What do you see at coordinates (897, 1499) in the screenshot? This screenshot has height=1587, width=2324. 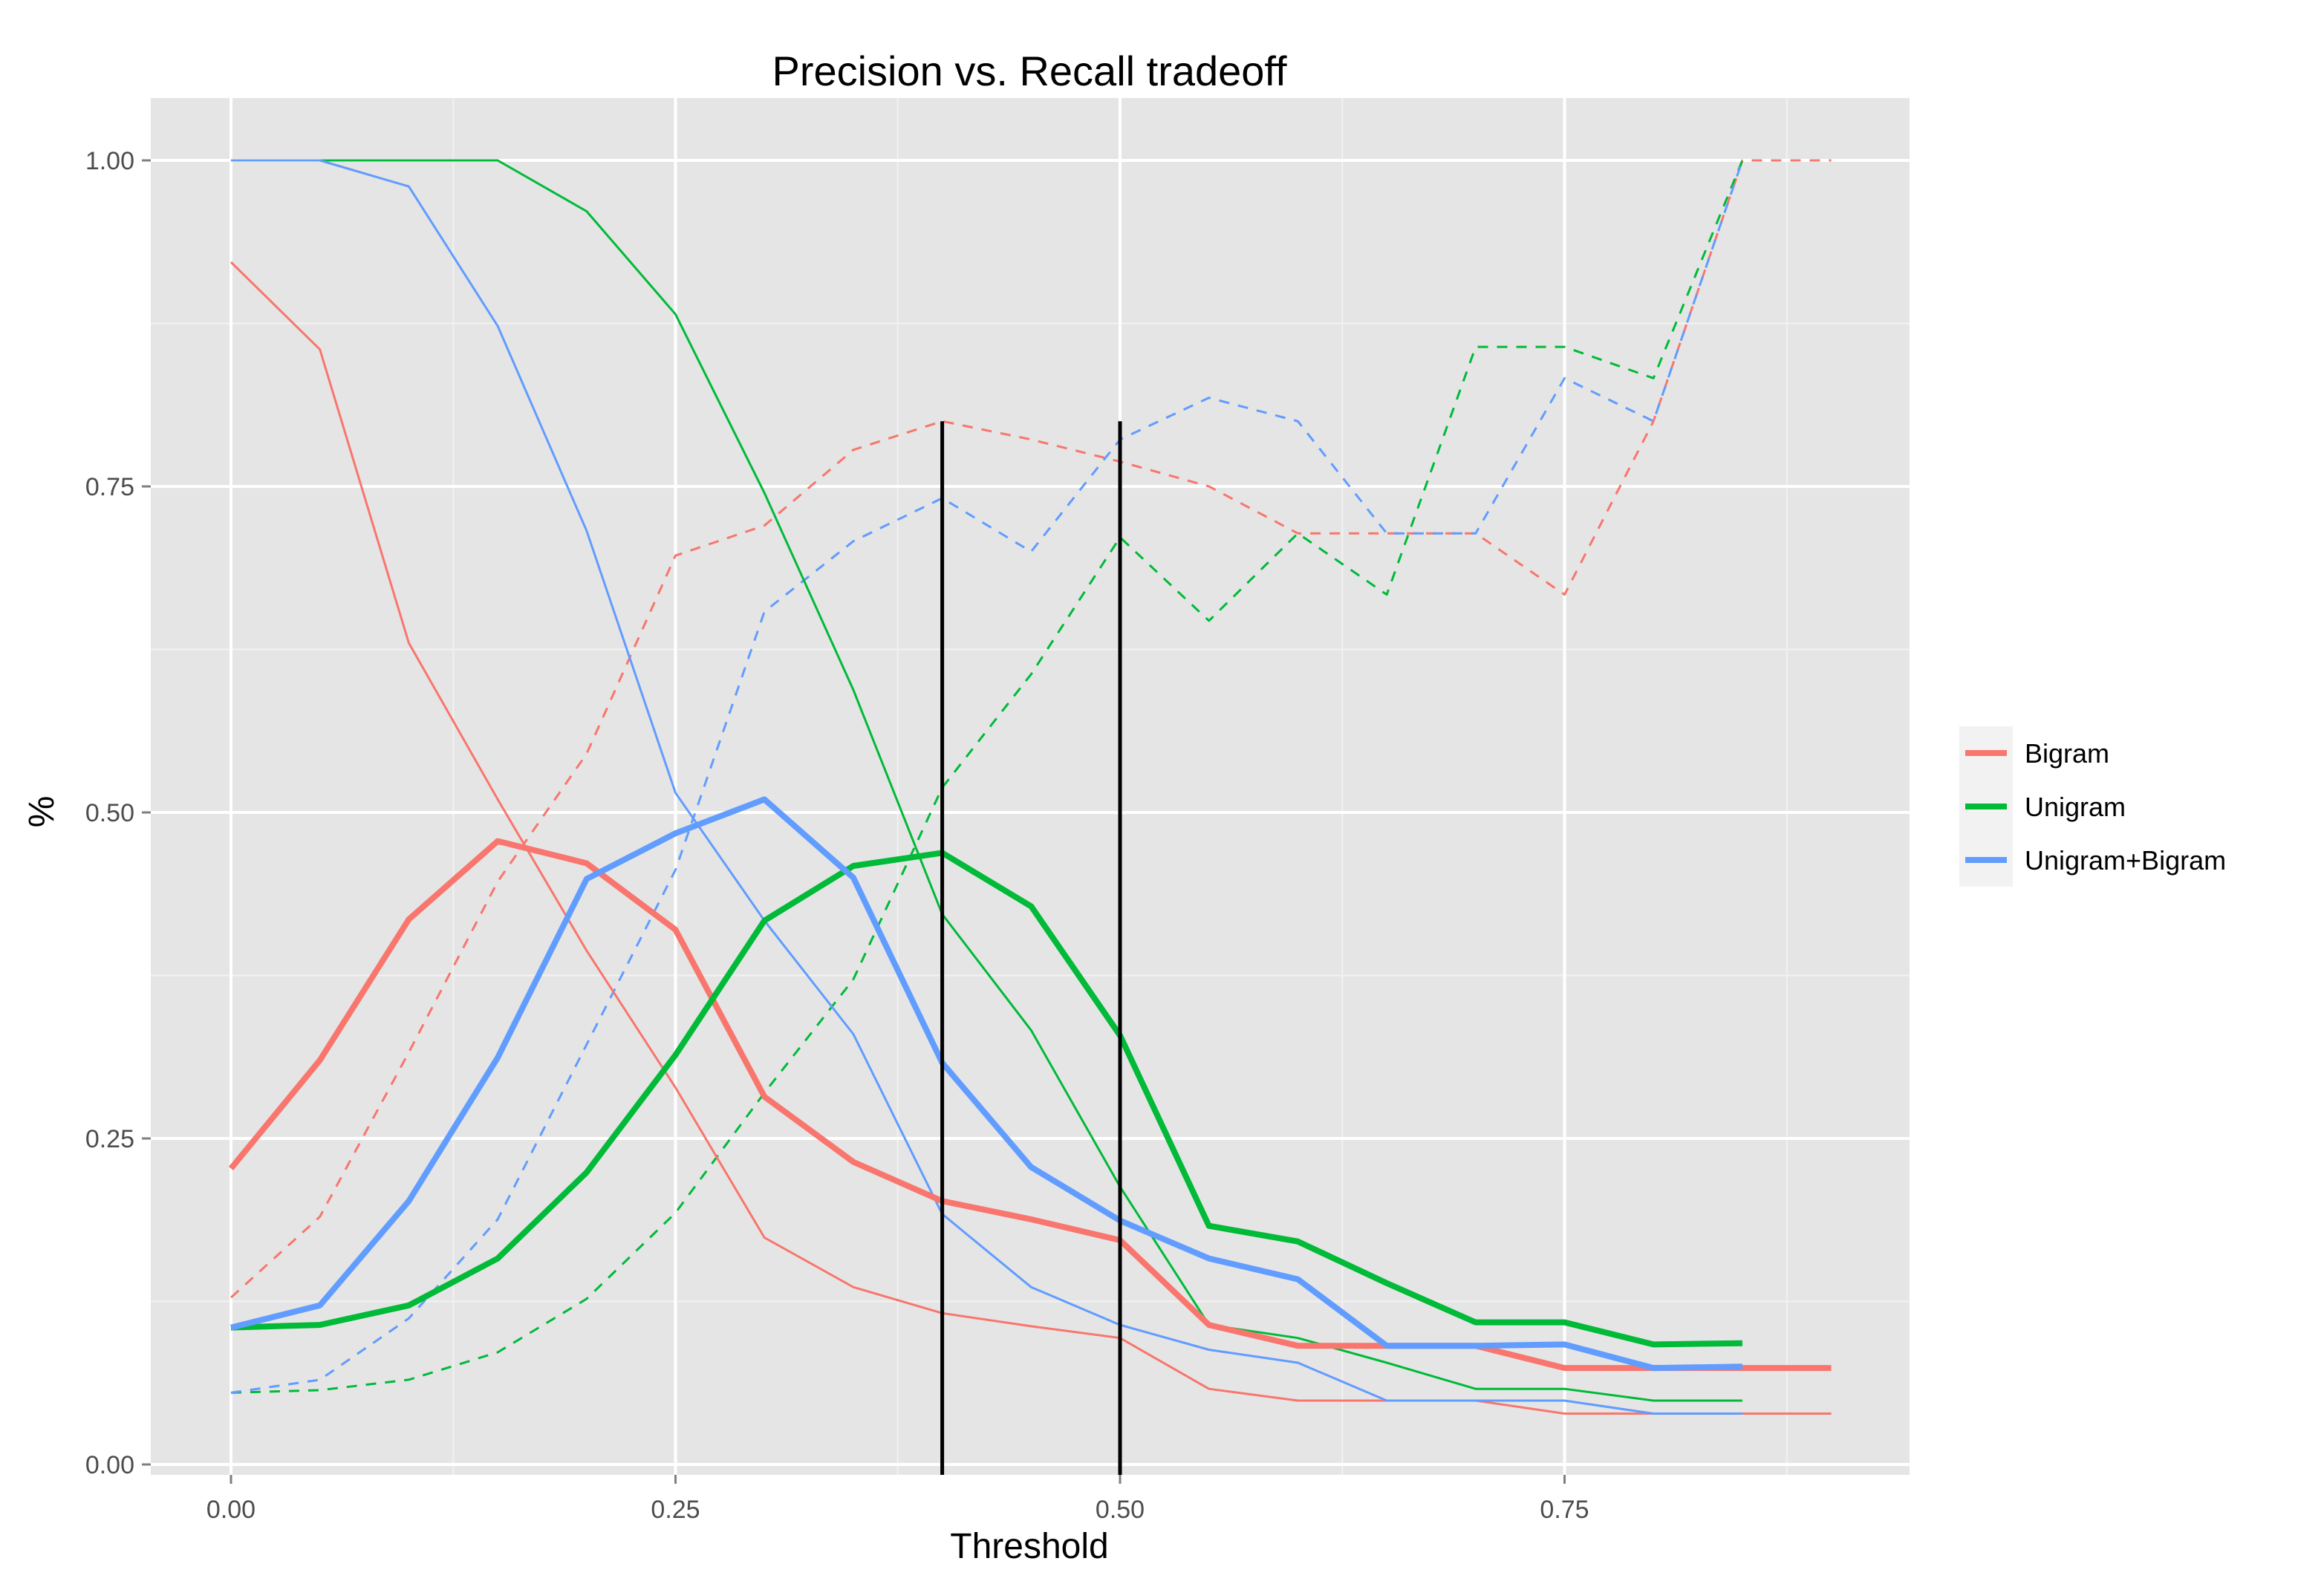 I see `x-axis: 0.00 0.25 0.50 0.75` at bounding box center [897, 1499].